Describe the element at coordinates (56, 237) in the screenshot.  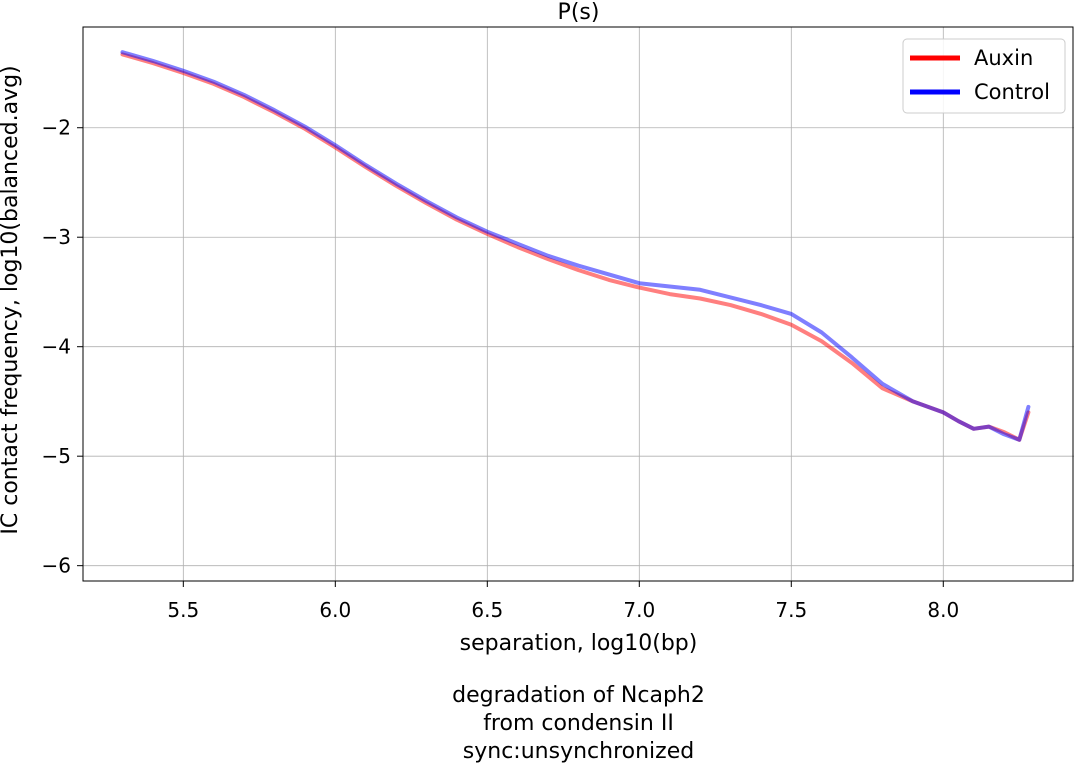
I see `y-tick-label: −3` at that location.